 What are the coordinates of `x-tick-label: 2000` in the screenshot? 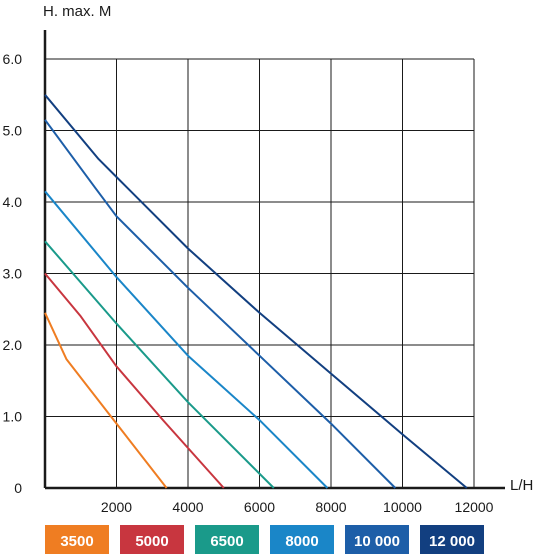 It's located at (116, 507).